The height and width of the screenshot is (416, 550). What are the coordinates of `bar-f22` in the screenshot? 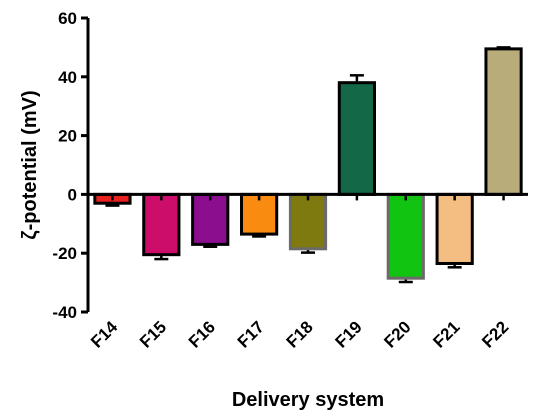 It's located at (503, 121).